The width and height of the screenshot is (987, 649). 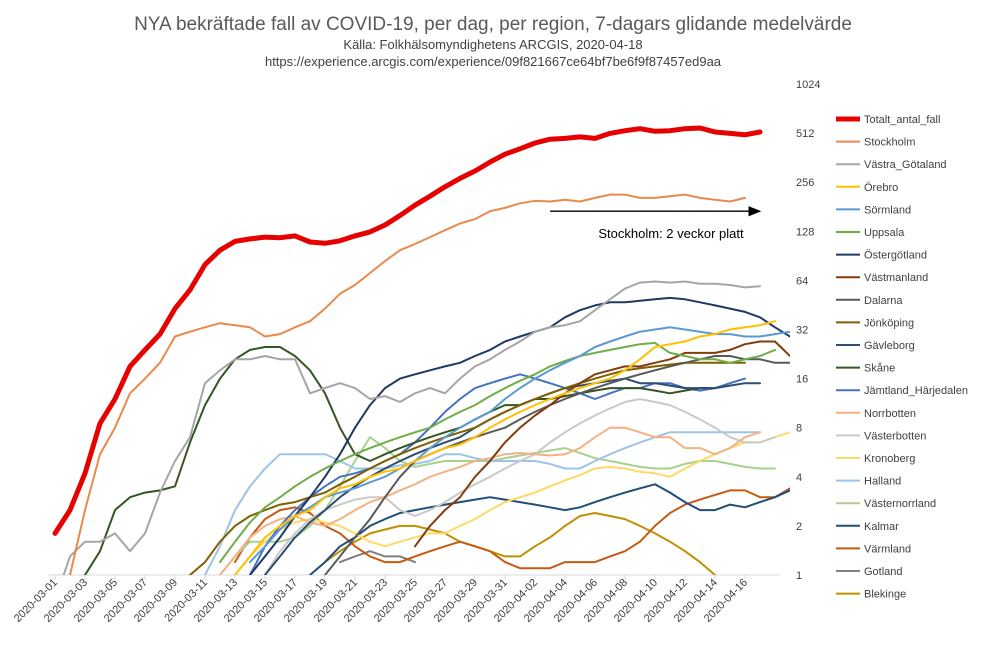 I want to click on y-tick-label: 128, so click(x=805, y=232).